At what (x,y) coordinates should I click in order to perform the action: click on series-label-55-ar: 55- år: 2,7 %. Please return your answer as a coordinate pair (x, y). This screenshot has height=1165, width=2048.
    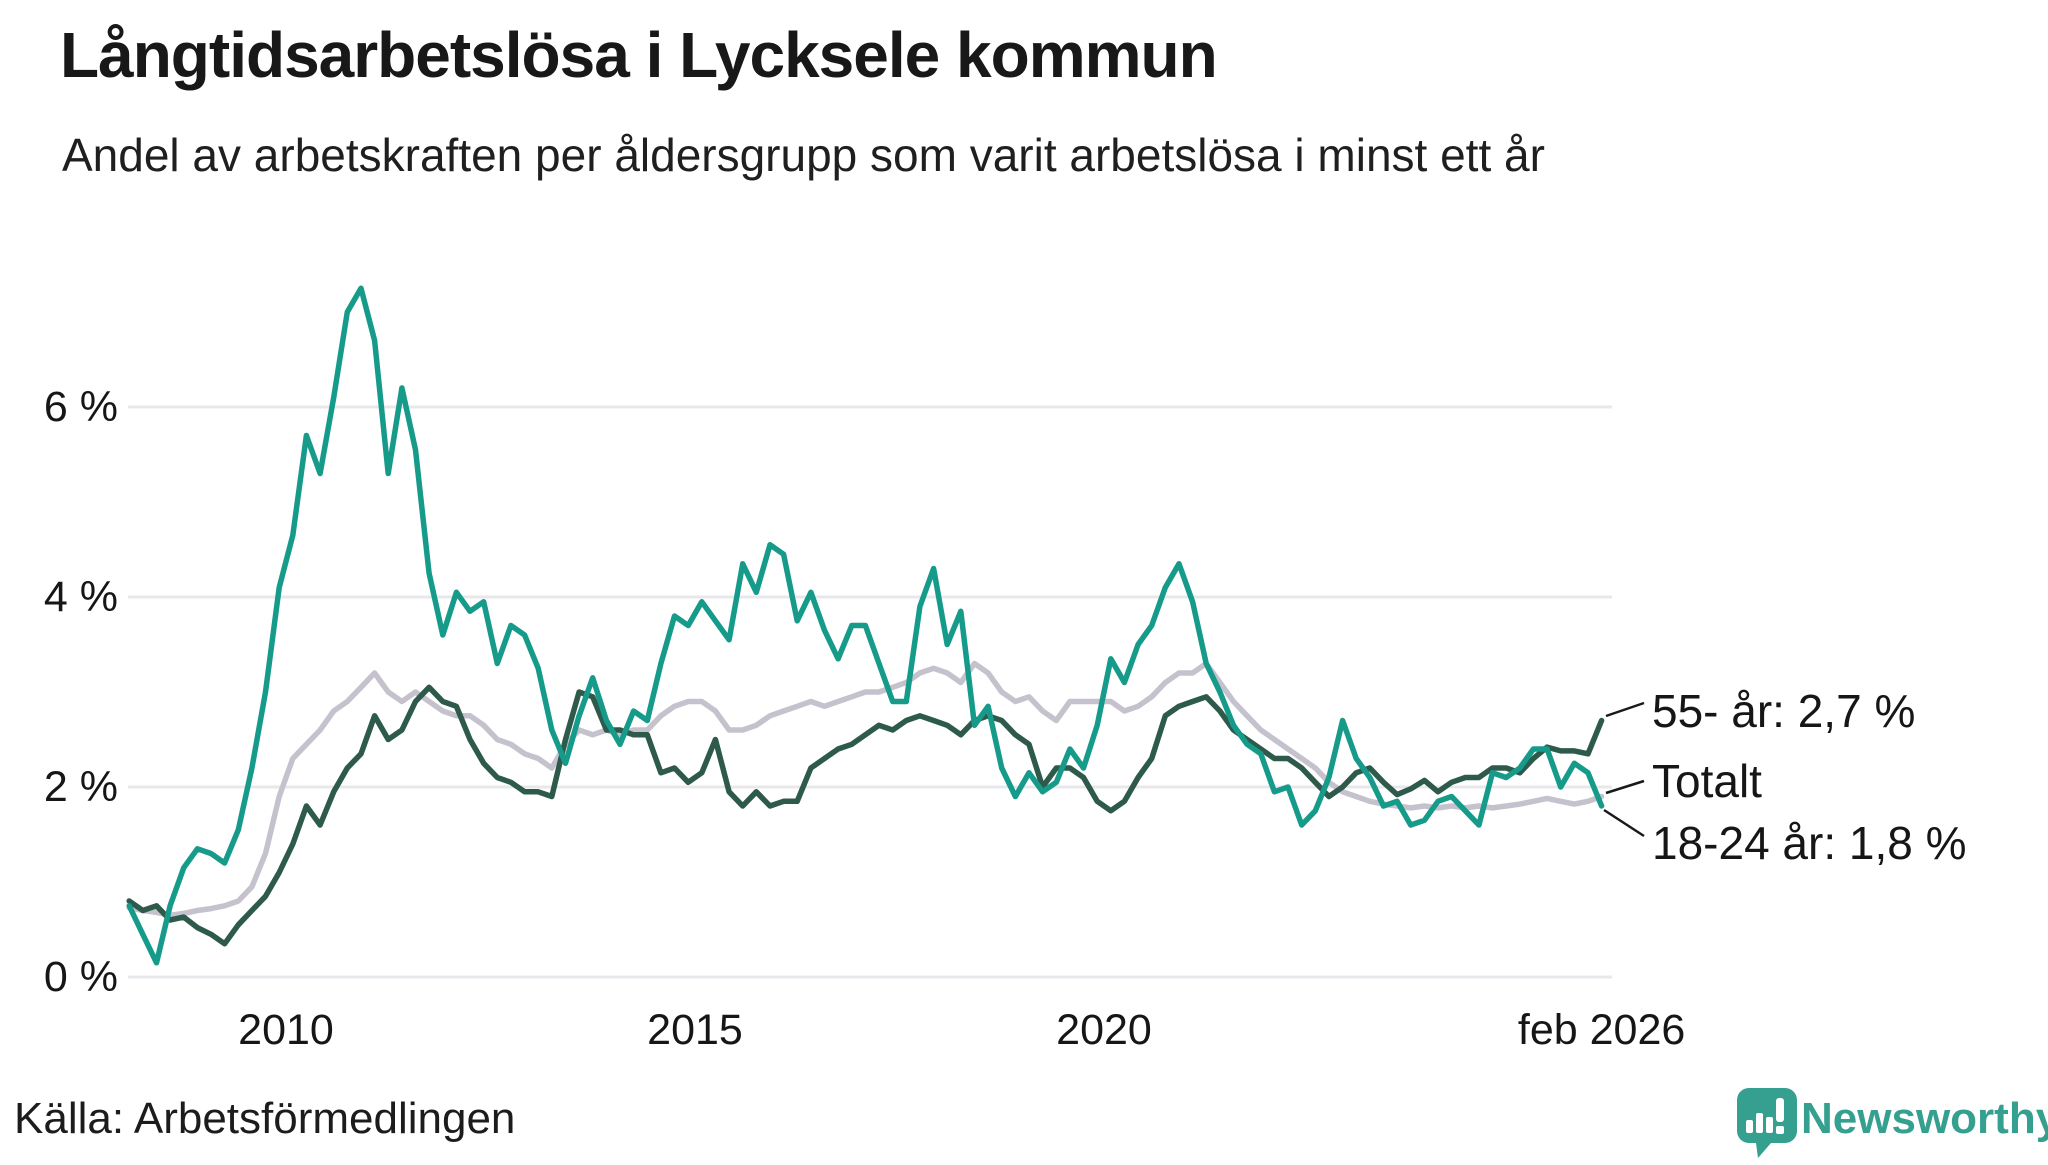
    Looking at the image, I should click on (1784, 711).